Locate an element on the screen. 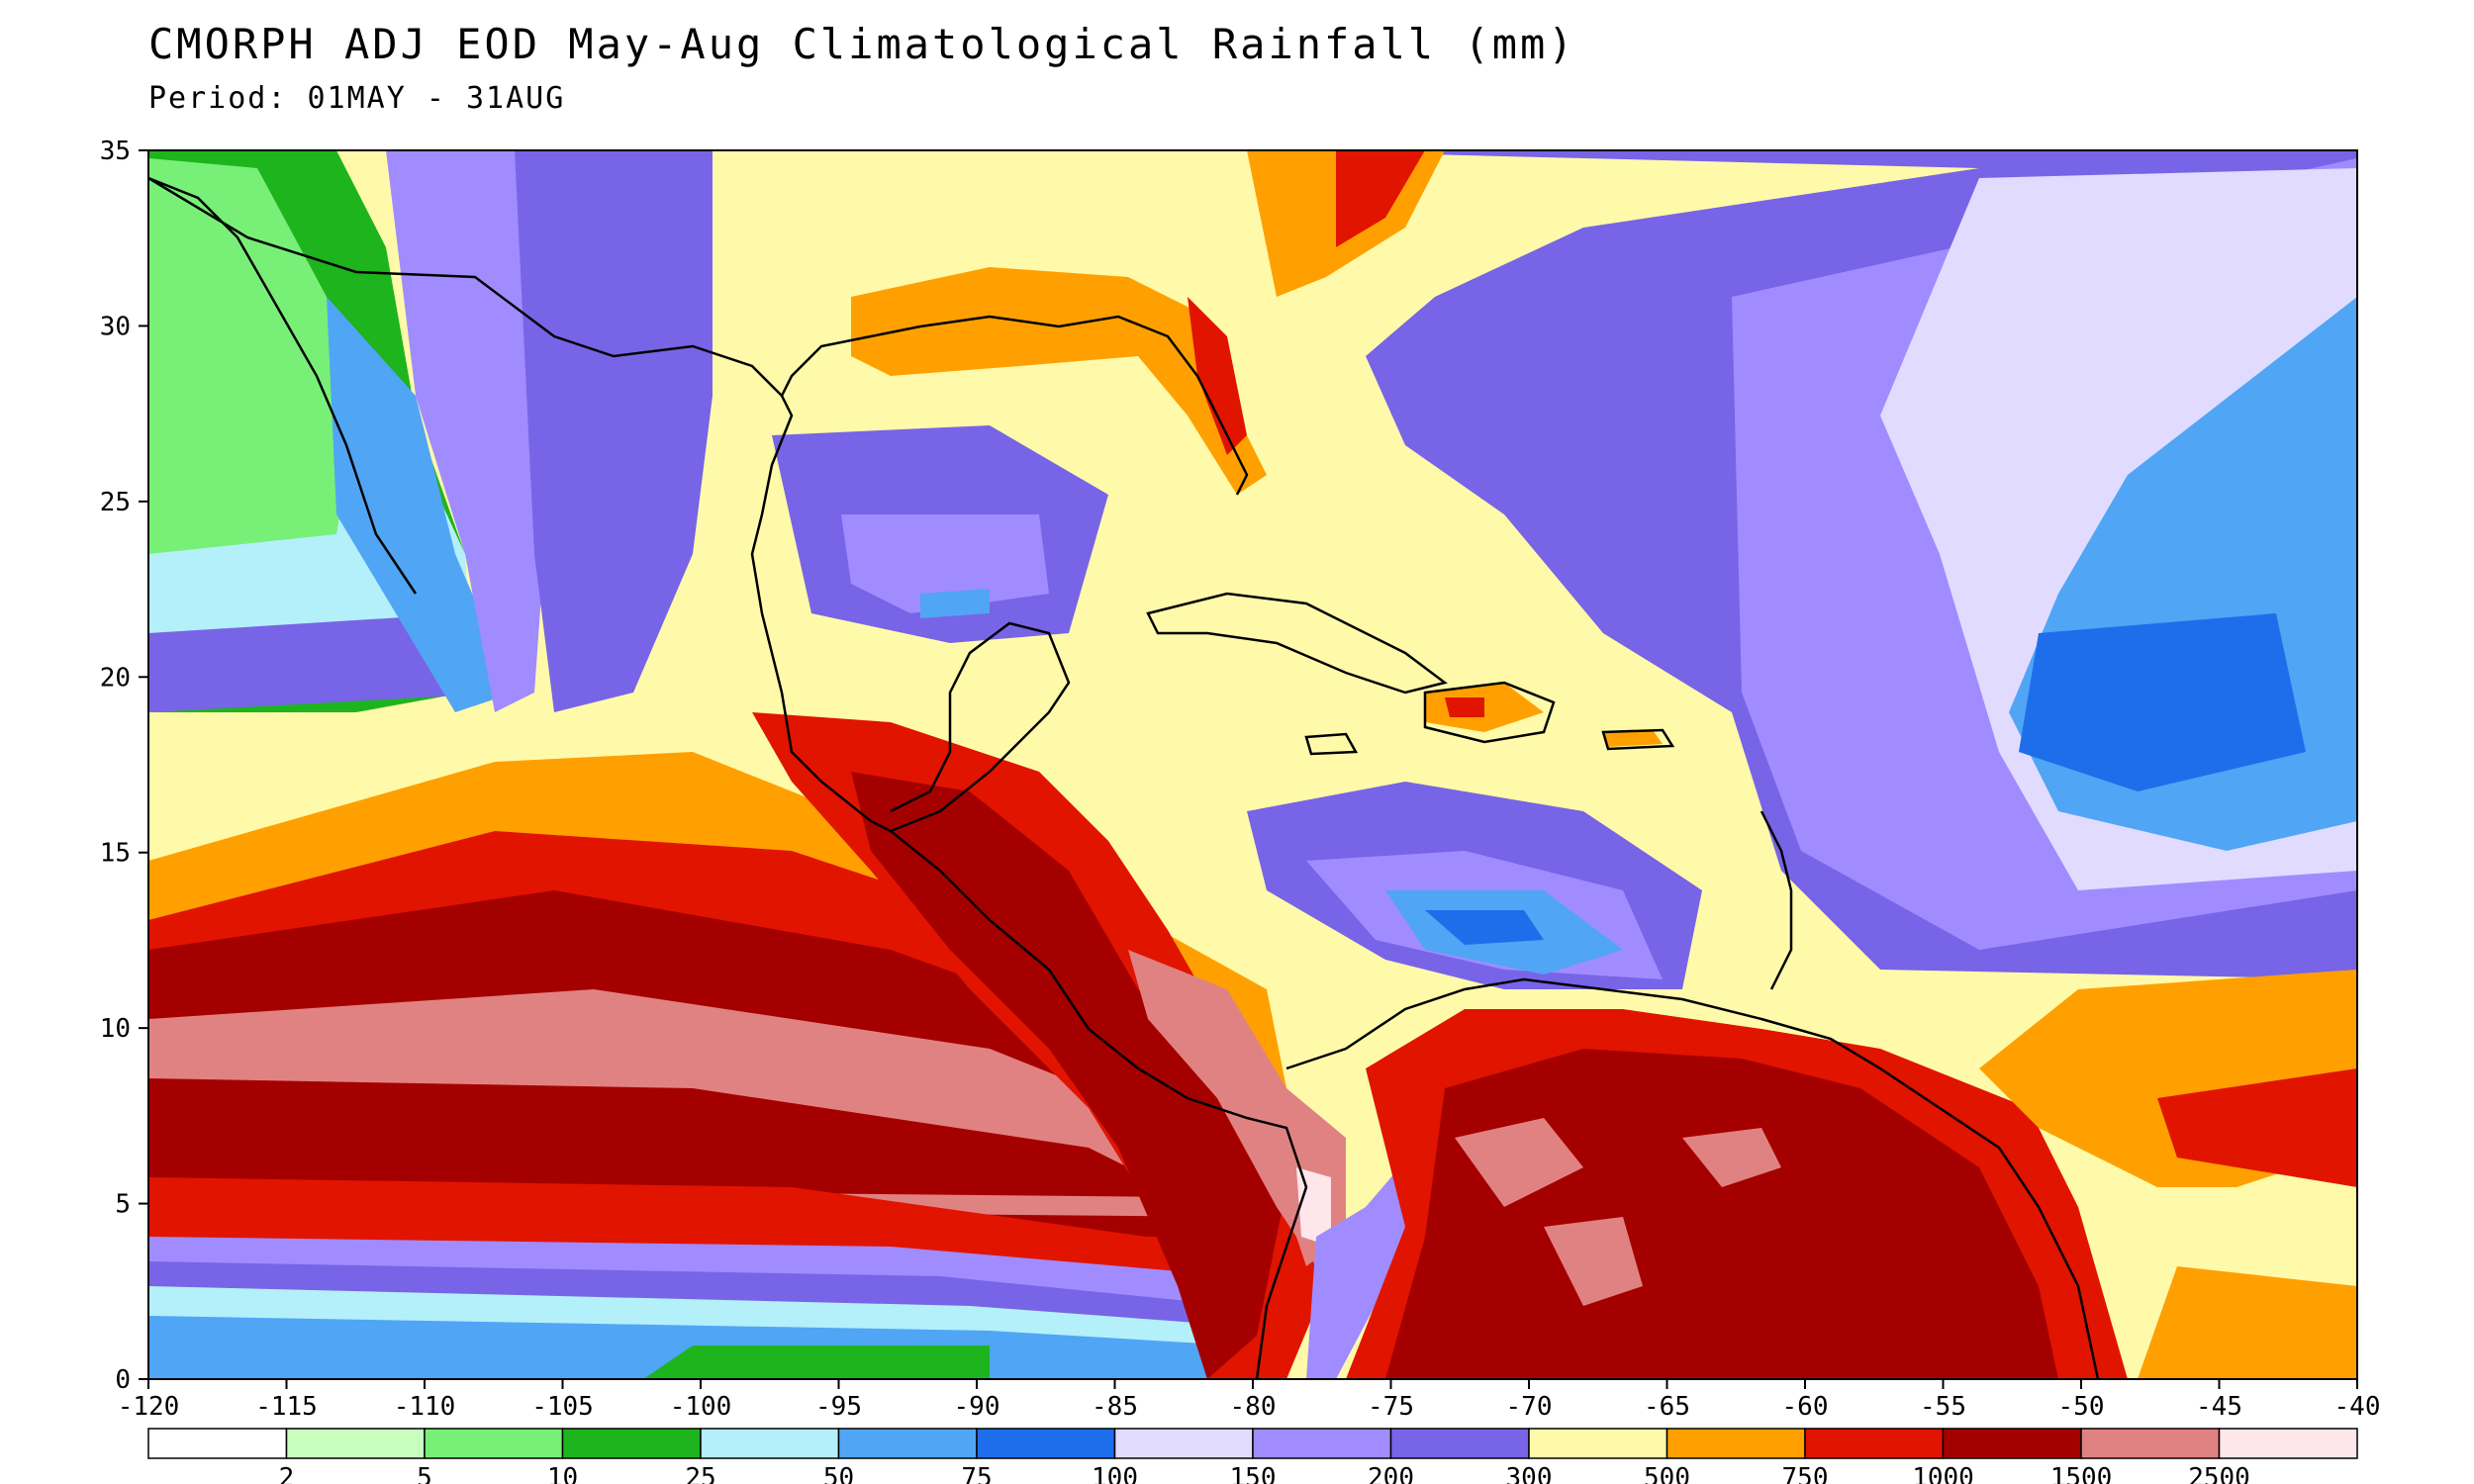 The image size is (2474, 1484). legend-label: 1500 is located at coordinates (2082, 1473).